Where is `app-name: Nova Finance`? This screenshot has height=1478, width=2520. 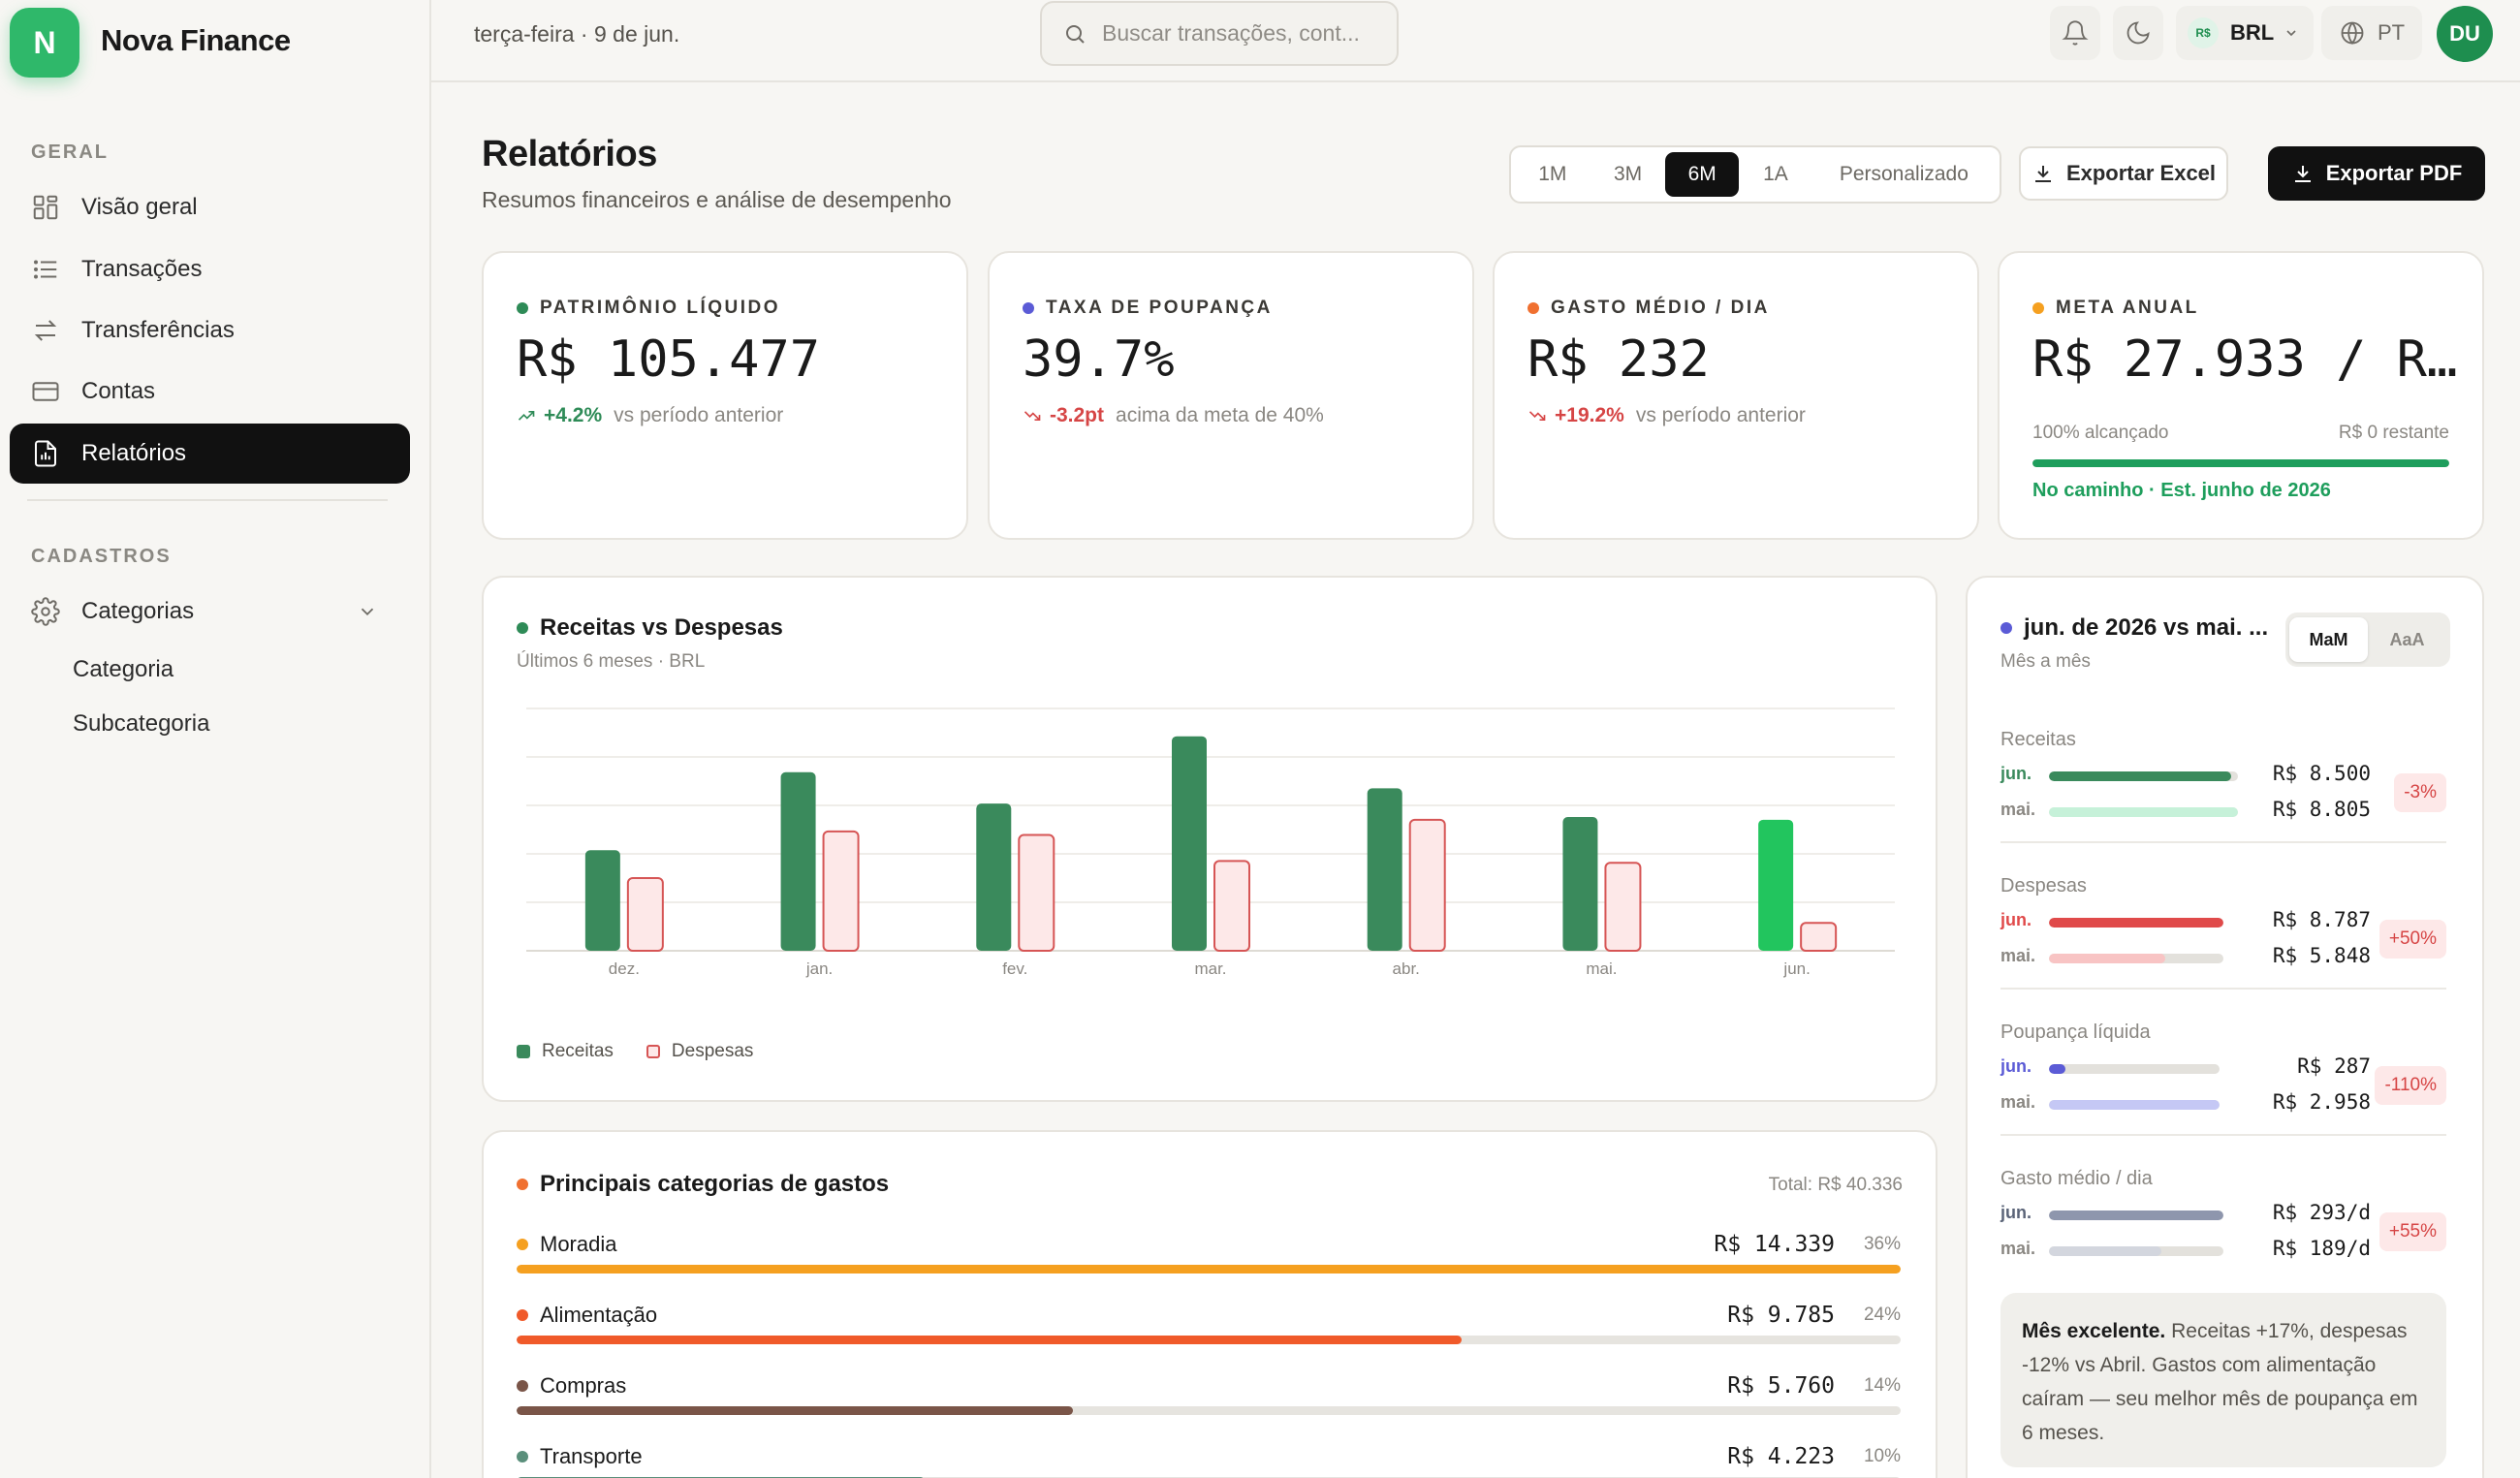
app-name: Nova Finance is located at coordinates (196, 40).